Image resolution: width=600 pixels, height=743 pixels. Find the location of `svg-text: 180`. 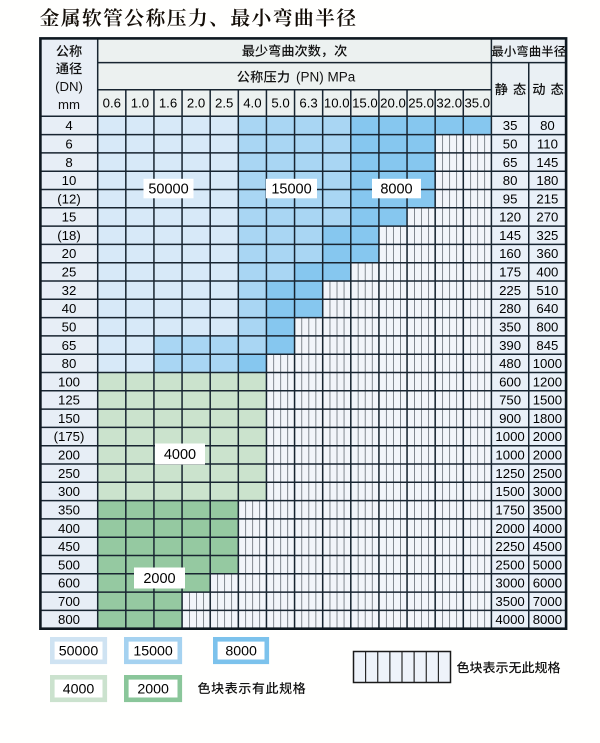

svg-text: 180 is located at coordinates (547, 180).